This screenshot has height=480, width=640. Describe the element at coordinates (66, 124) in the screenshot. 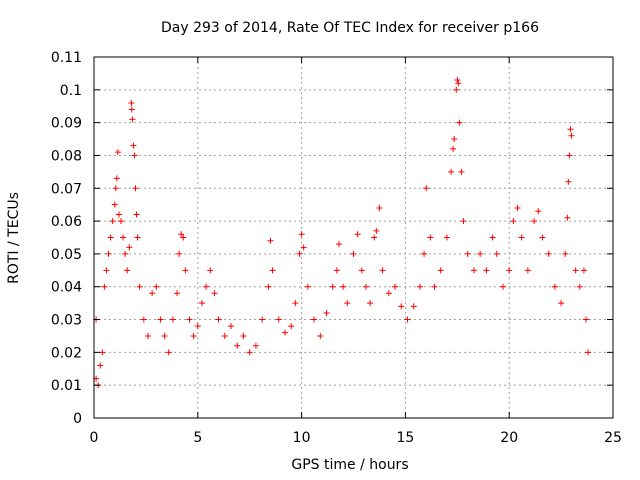

I see `y-tick-label: 0.09` at that location.